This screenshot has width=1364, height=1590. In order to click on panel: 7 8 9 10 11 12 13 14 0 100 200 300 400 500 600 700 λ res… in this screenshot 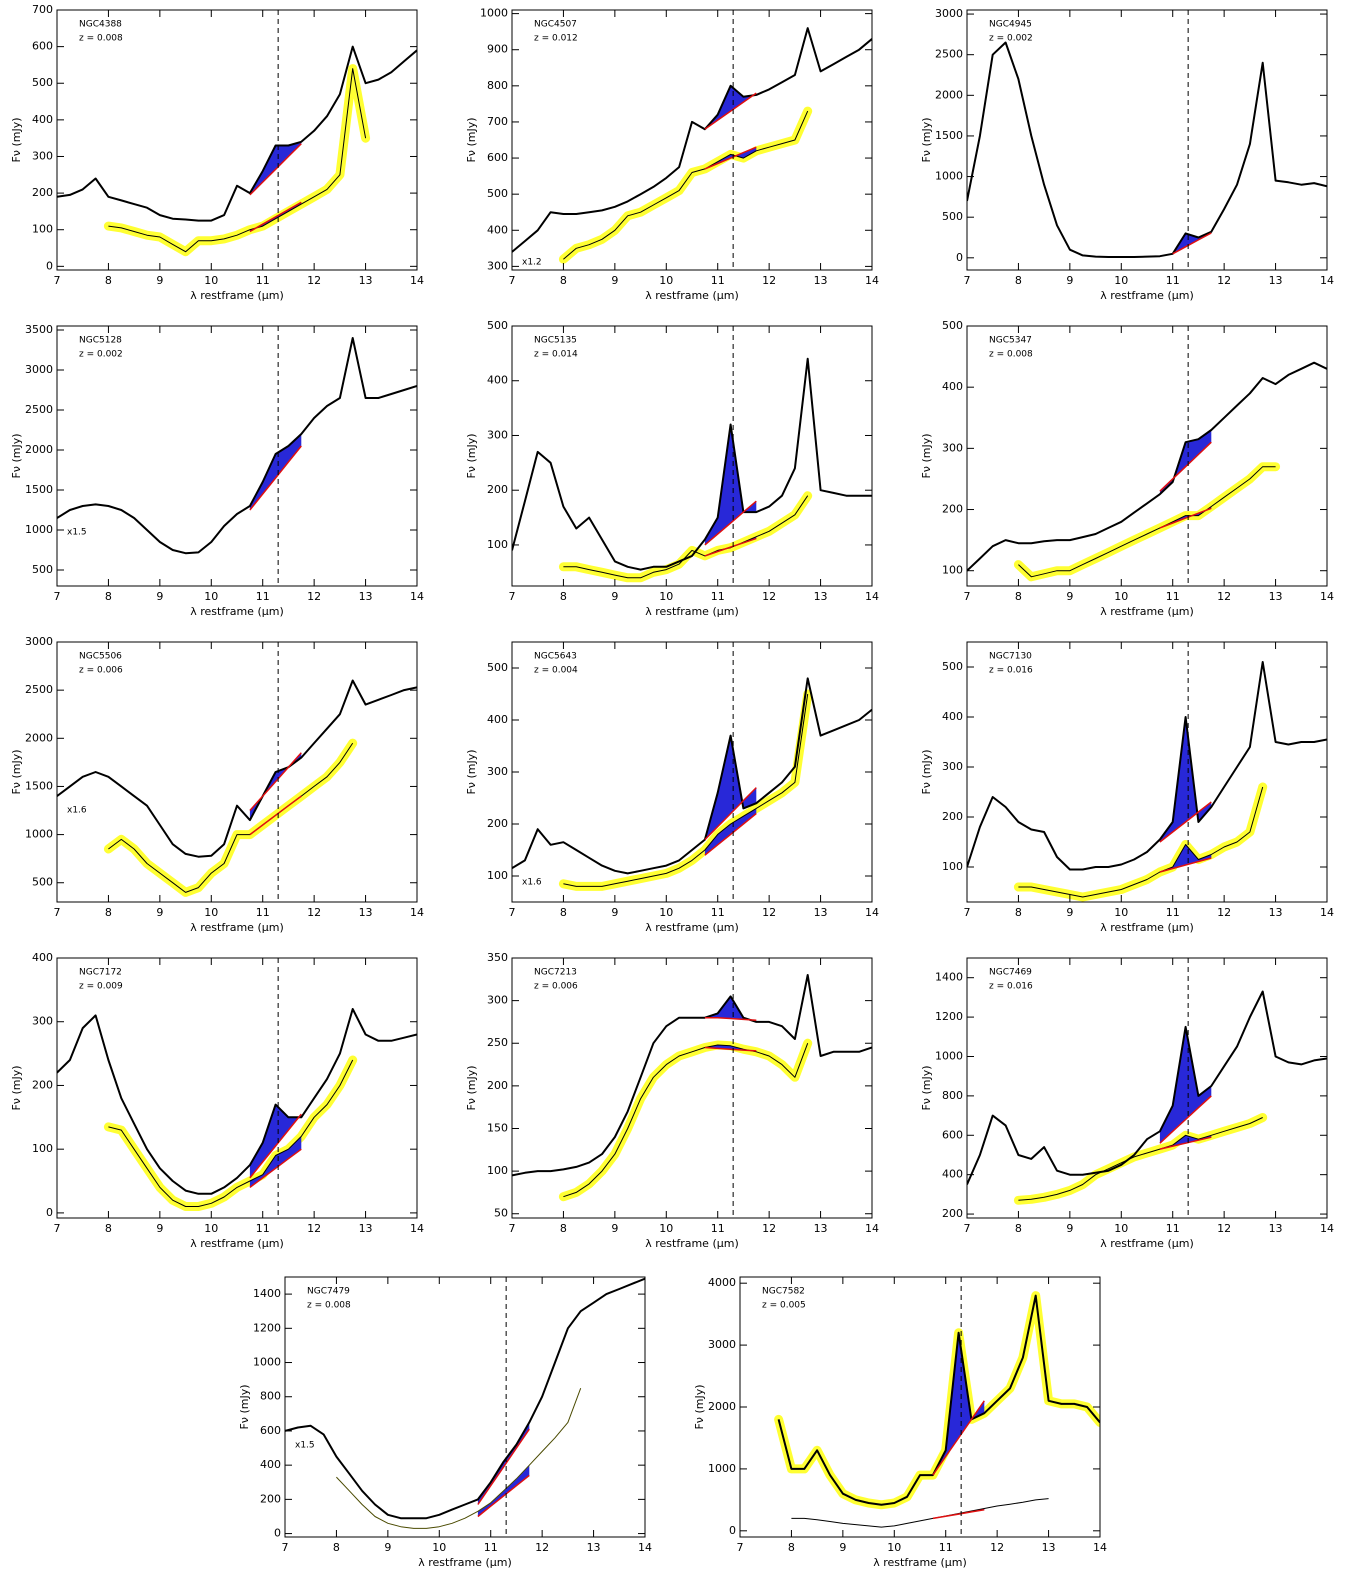, I will do `click(217, 152)`.